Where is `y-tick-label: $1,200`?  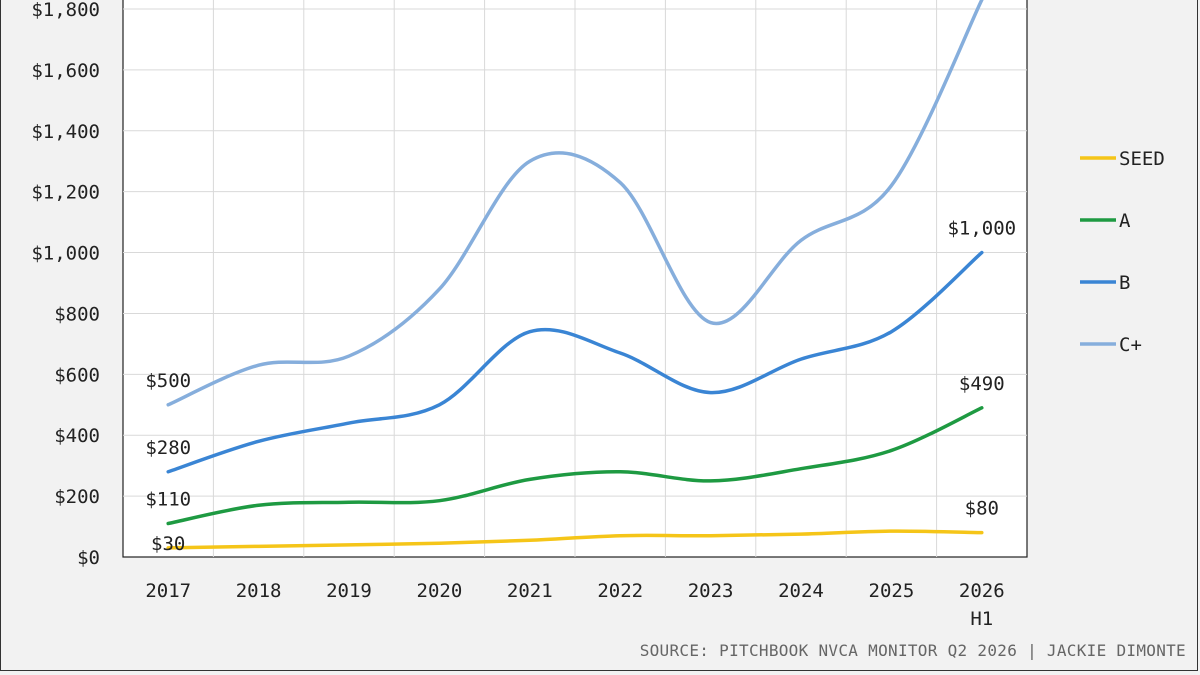
y-tick-label: $1,200 is located at coordinates (65, 193).